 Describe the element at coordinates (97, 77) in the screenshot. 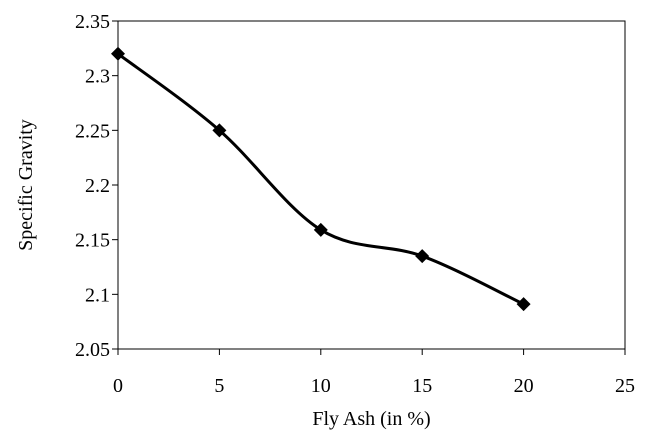

I see `y-tick-label: 2.3` at that location.